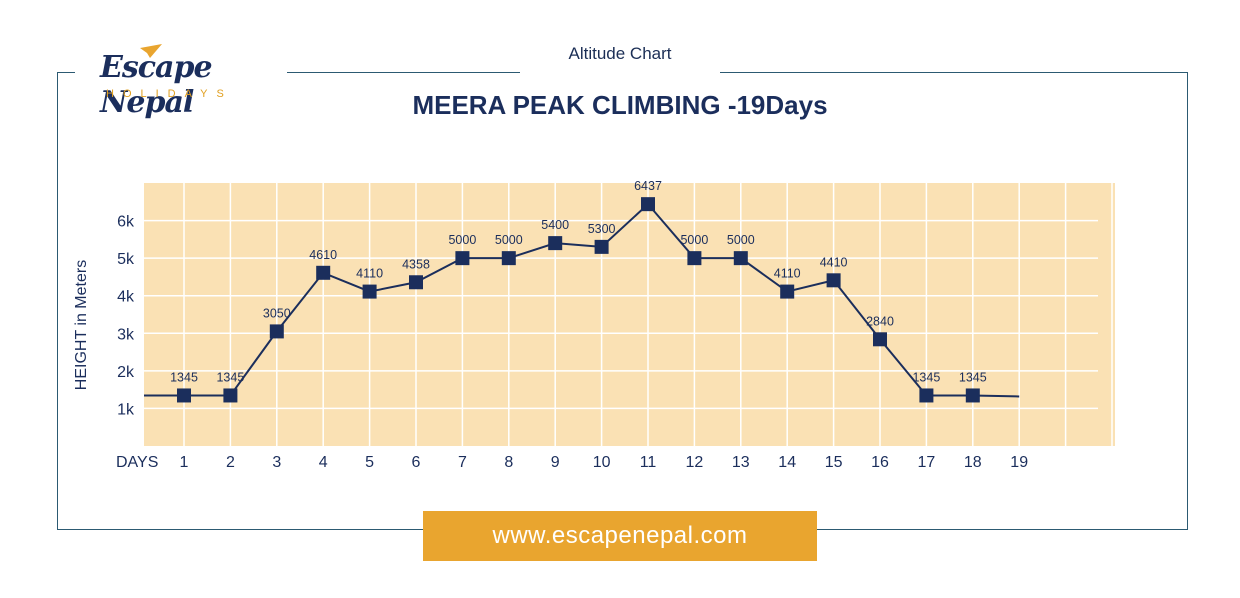  I want to click on data-label: 4358, so click(416, 264).